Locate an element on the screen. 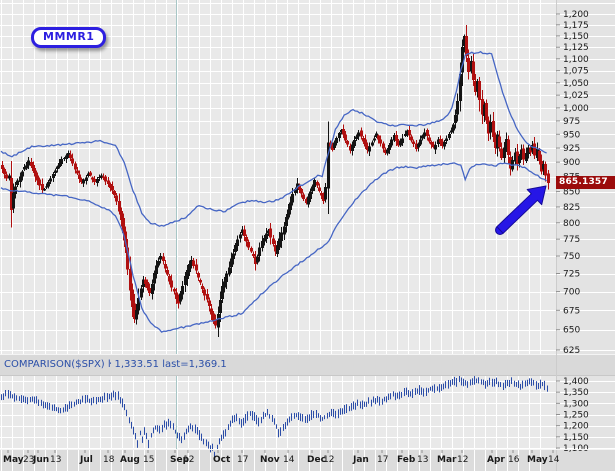  main-y-axis-label: 650 is located at coordinates (571, 331).